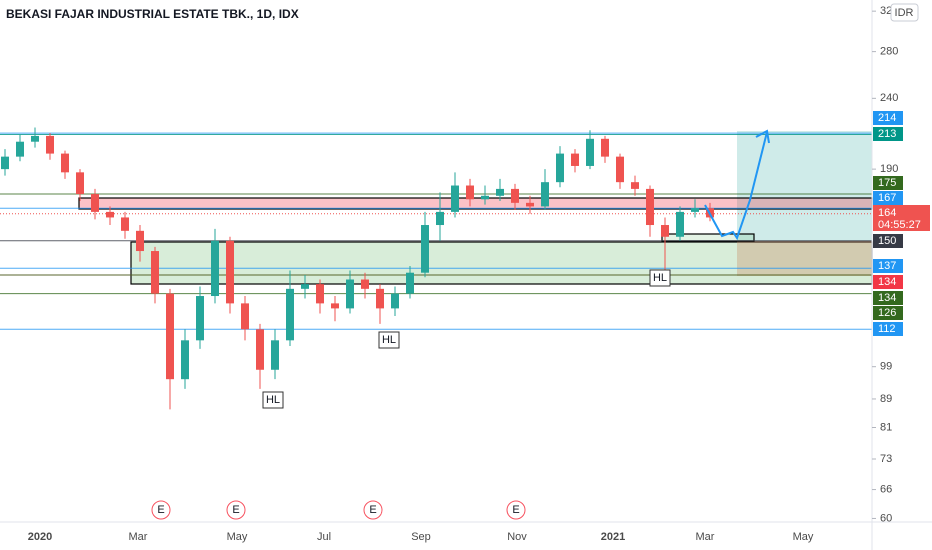 The width and height of the screenshot is (932, 550). I want to click on level-label: 126, so click(887, 313).